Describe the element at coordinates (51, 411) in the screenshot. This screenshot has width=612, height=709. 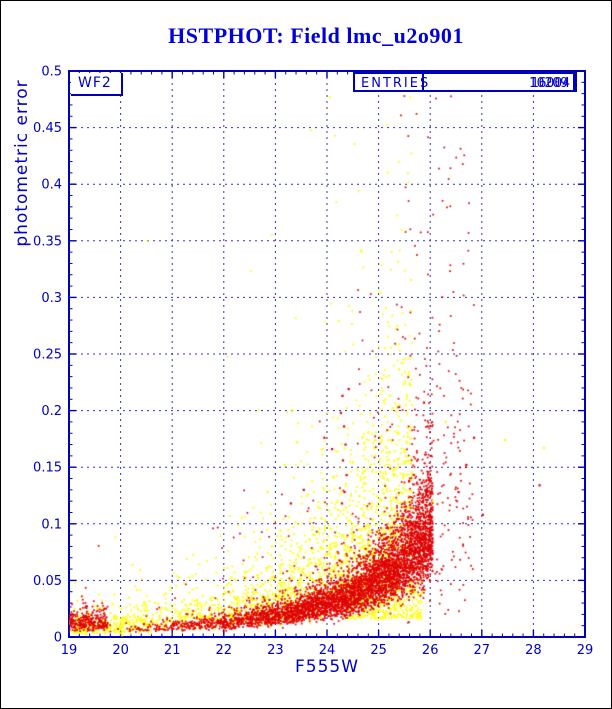
I see `y-tick-label: 0.2` at that location.